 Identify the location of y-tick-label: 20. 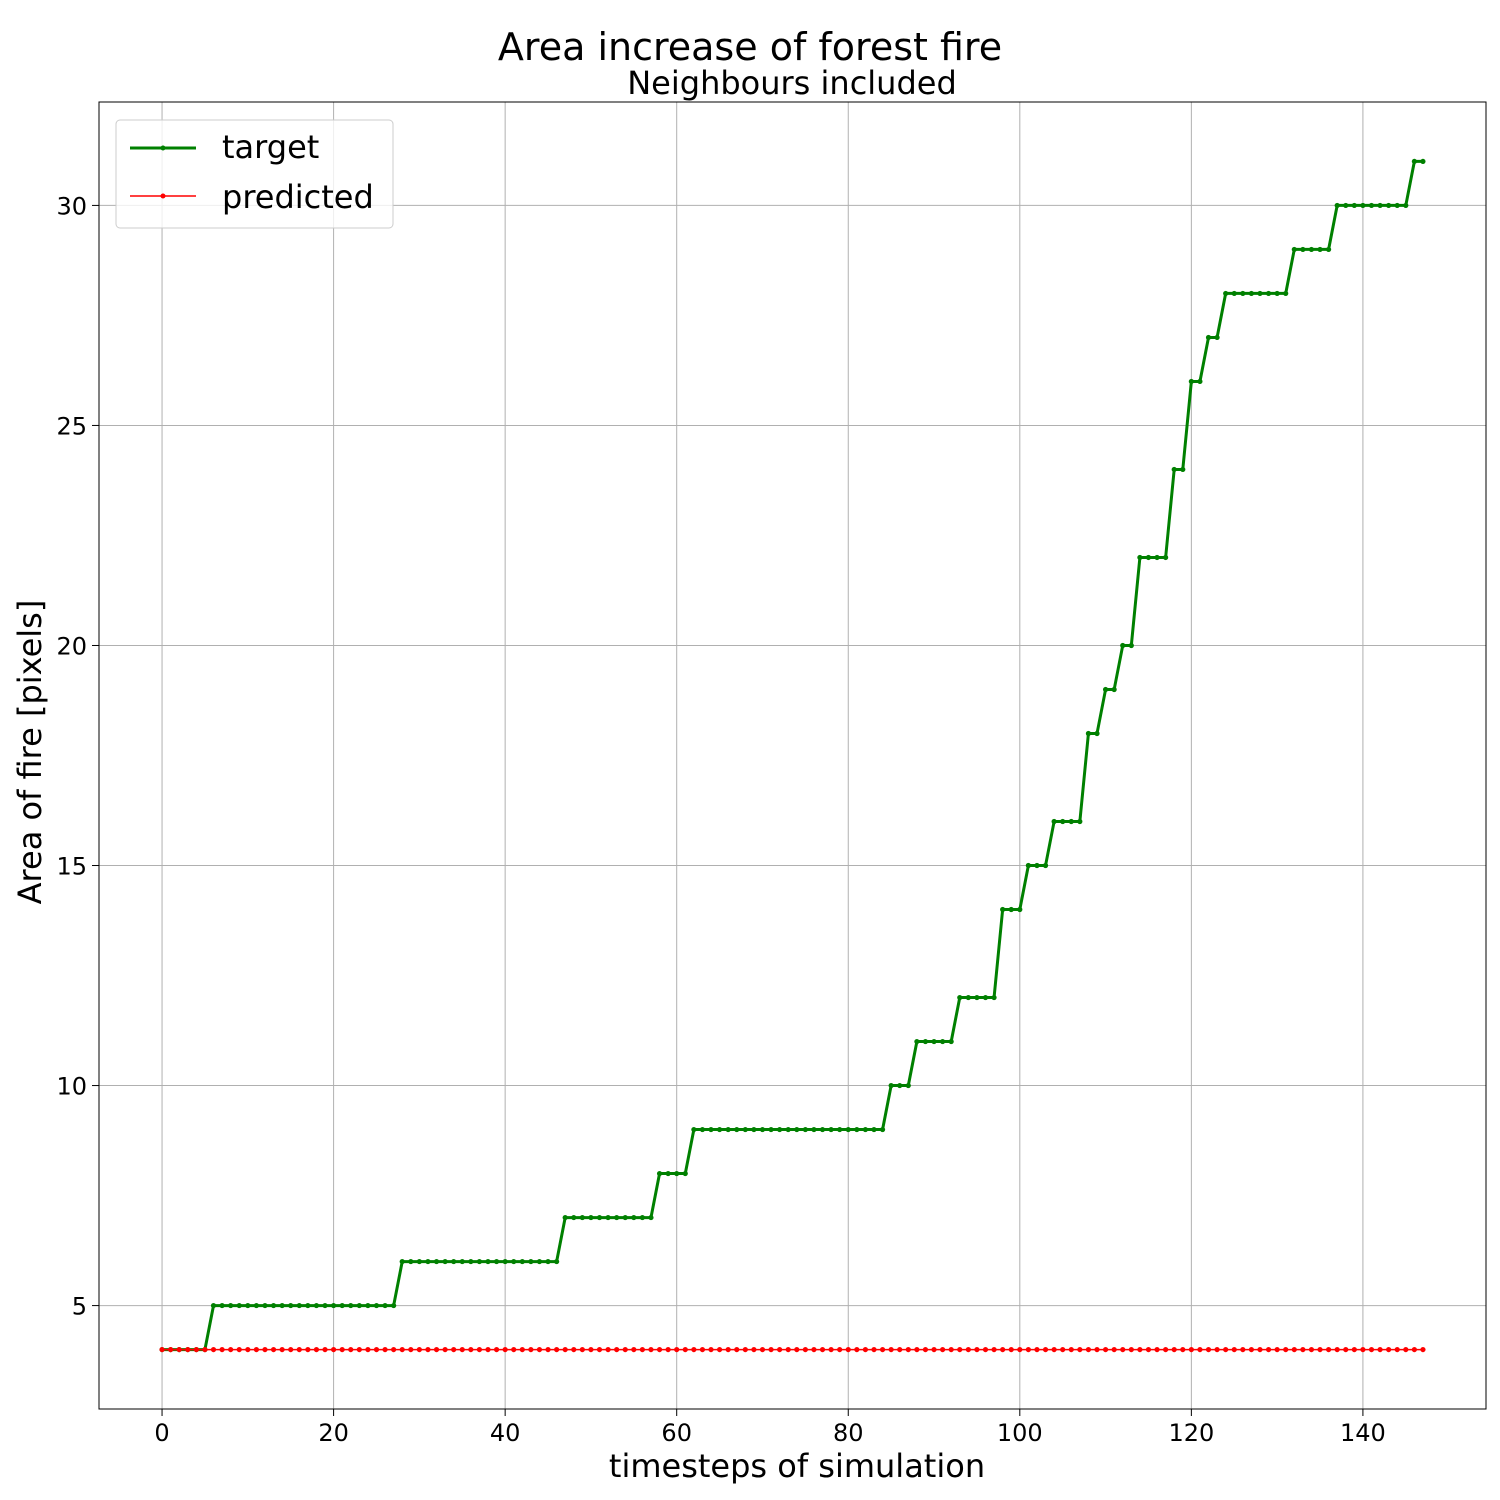
(71, 646).